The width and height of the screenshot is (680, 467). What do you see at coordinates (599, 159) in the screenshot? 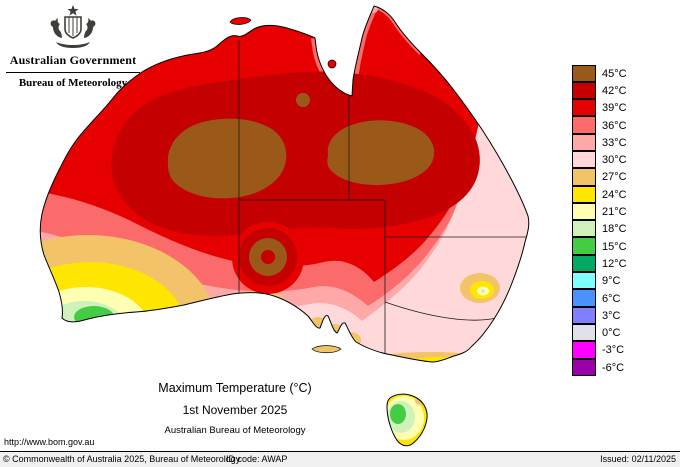
I see `legend-item: 30°C` at bounding box center [599, 159].